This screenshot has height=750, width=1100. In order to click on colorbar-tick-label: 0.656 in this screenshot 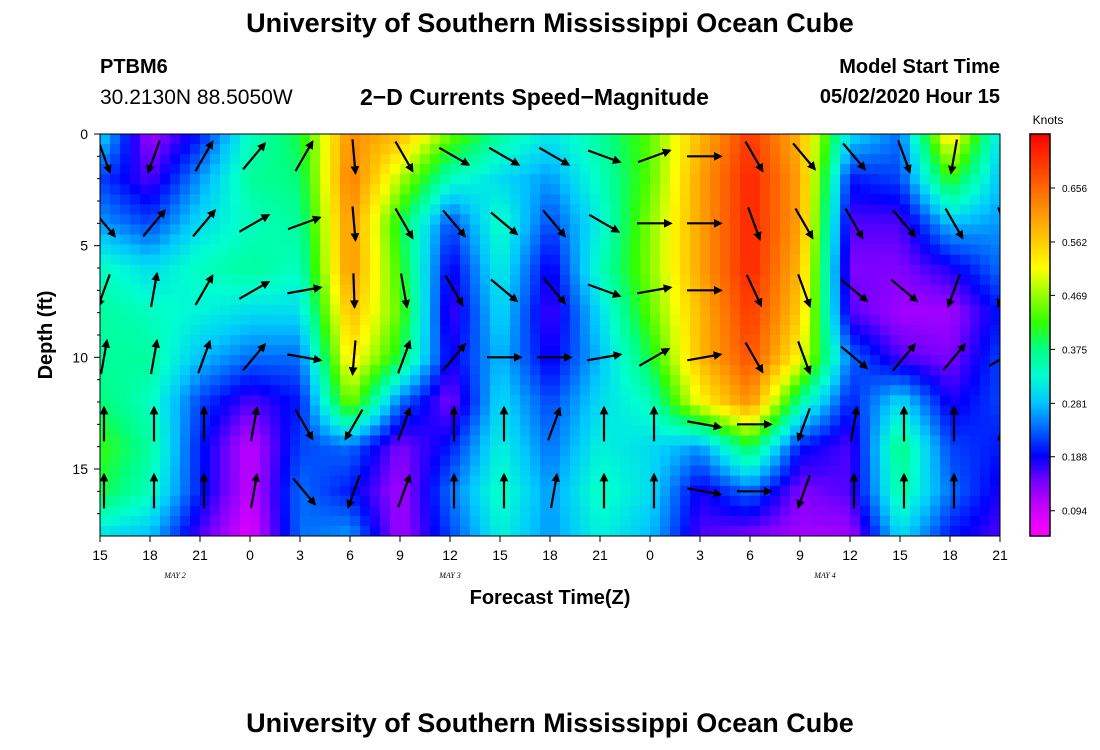, I will do `click(1074, 189)`.